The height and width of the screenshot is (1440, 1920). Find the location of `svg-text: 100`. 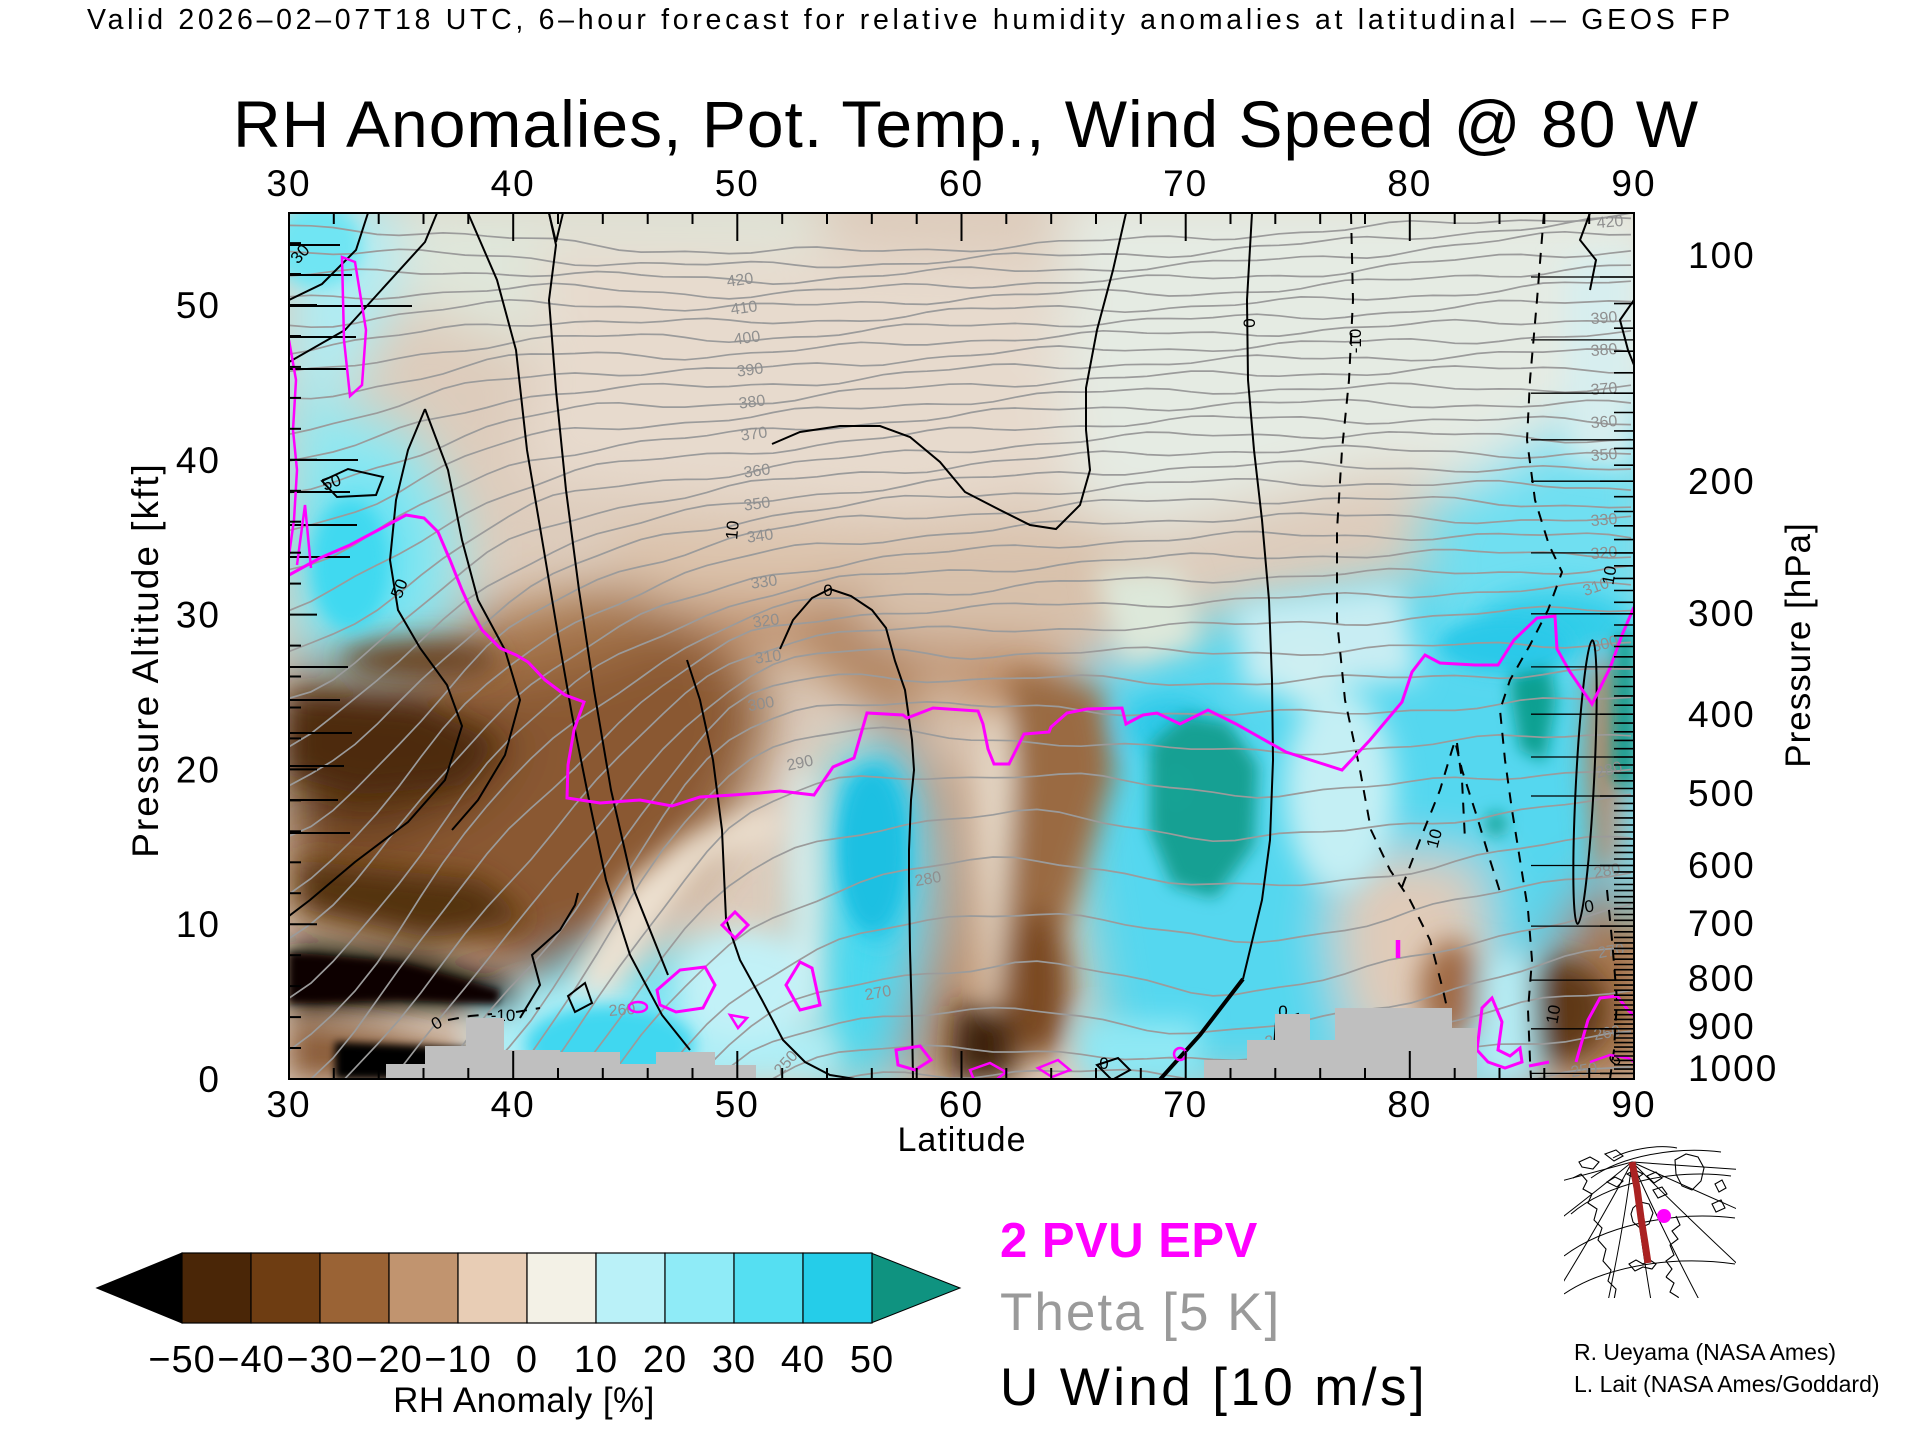

svg-text: 100 is located at coordinates (1722, 255).